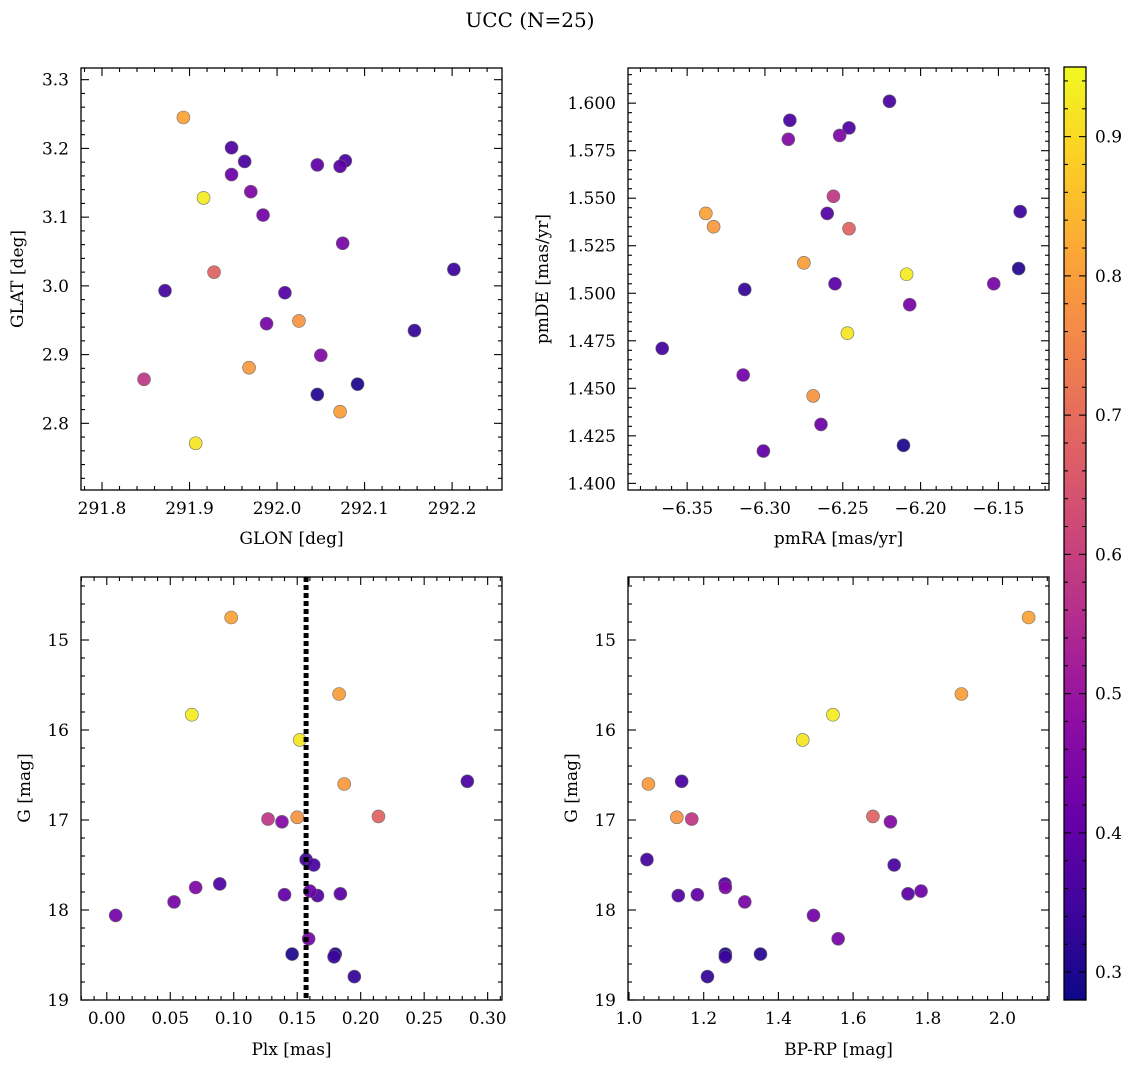 The width and height of the screenshot is (1136, 1067). What do you see at coordinates (605, 641) in the screenshot?
I see `bprp-g-ytick-label-0: 15` at bounding box center [605, 641].